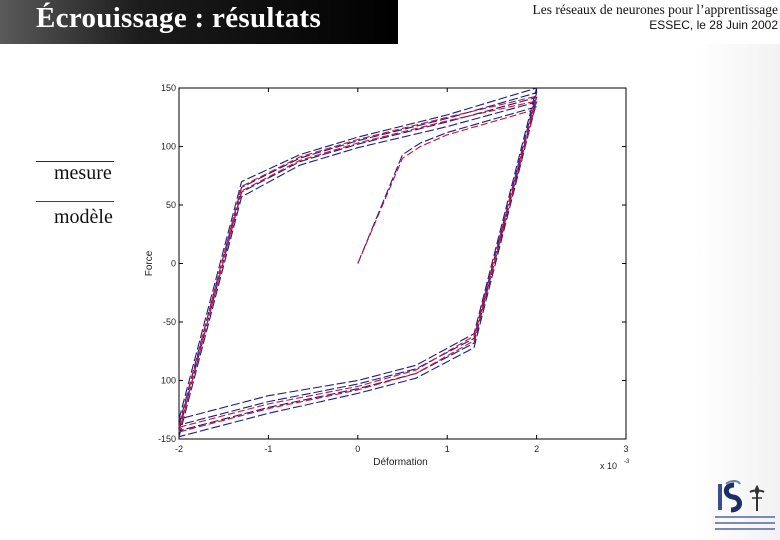  I want to click on y-tick-label: 0, so click(173, 264).